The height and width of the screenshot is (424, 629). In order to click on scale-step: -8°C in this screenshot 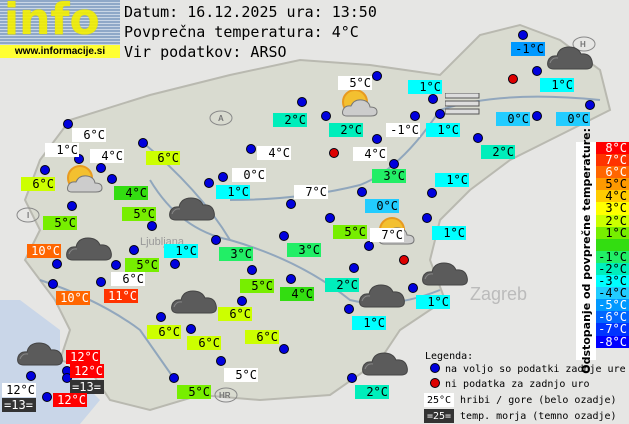, I will do `click(612, 341)`.